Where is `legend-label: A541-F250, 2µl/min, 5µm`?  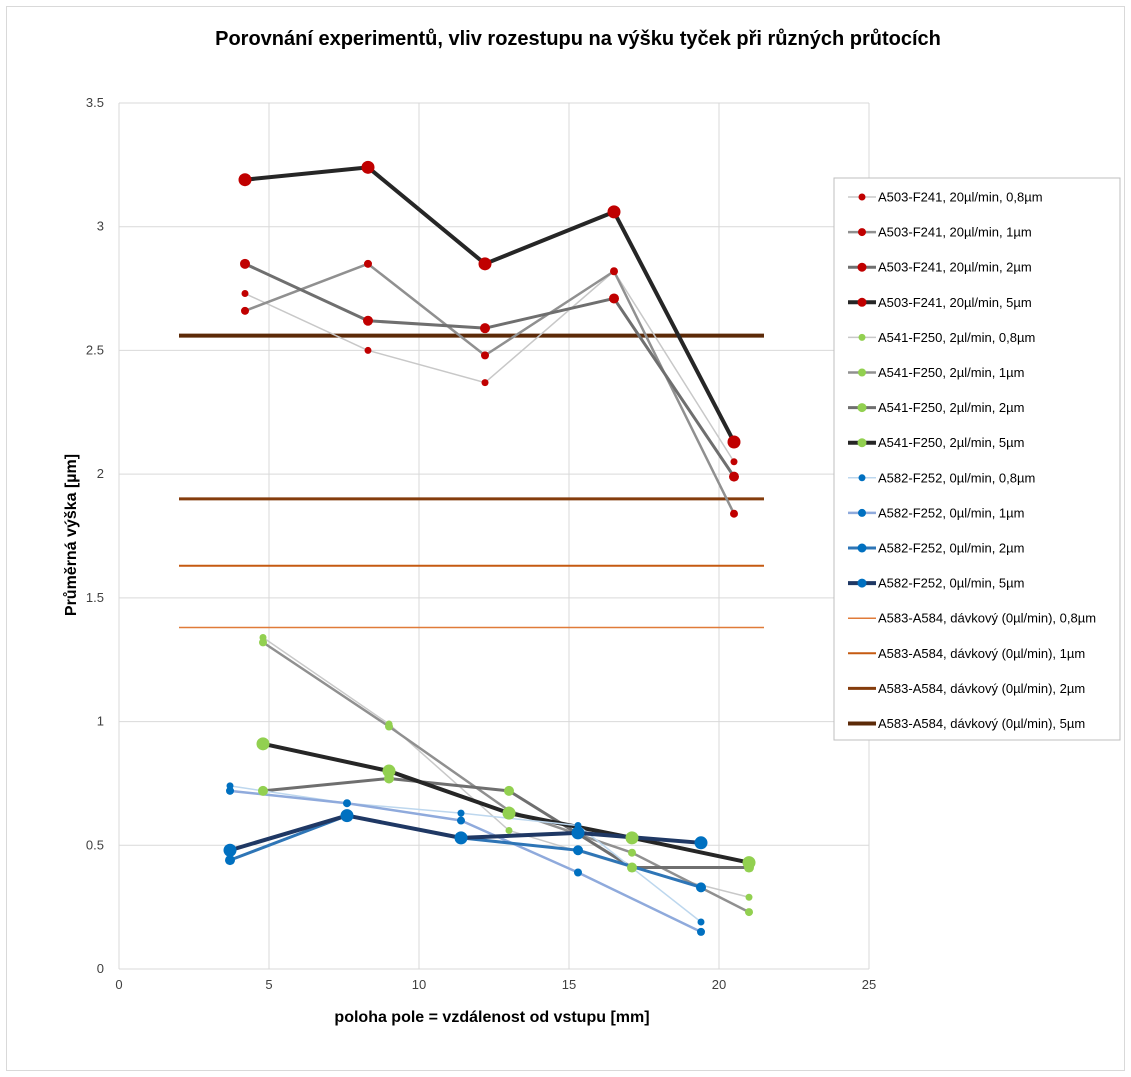
legend-label: A541-F250, 2µl/min, 5µm is located at coordinates (951, 442).